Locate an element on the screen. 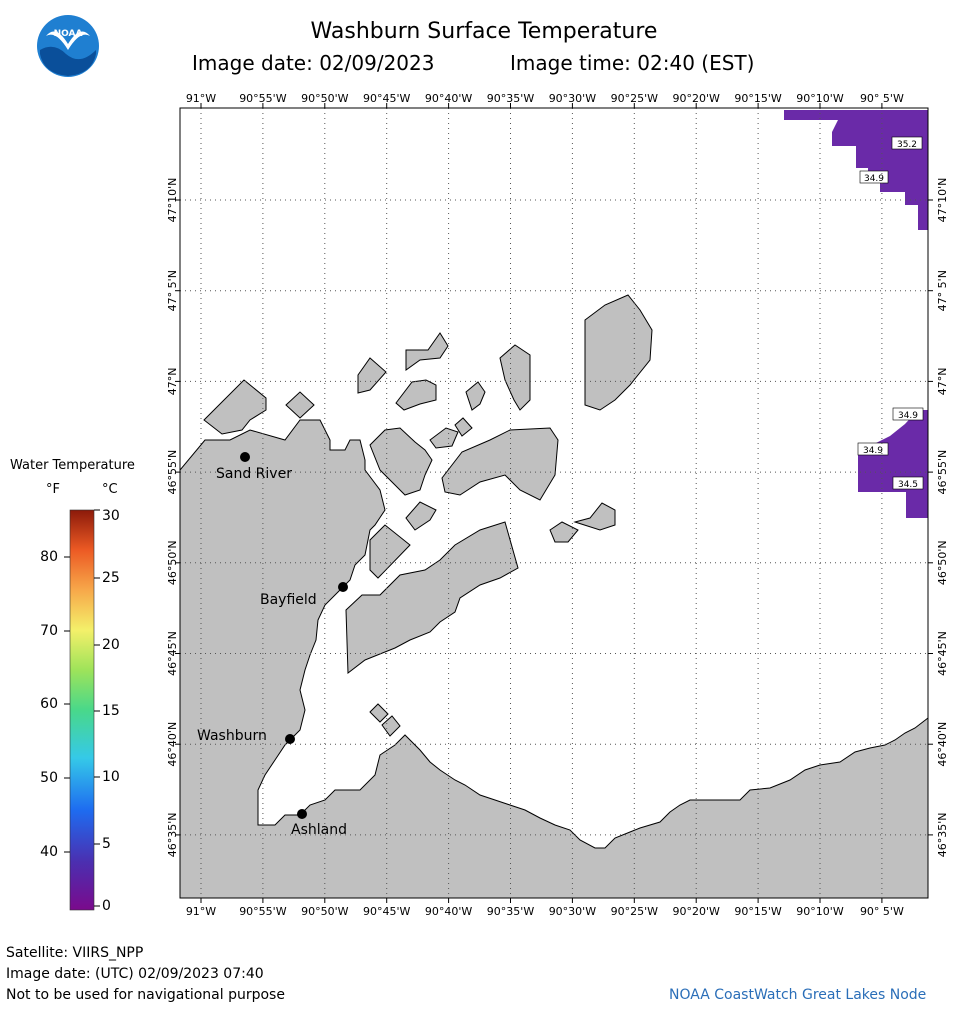 The width and height of the screenshot is (968, 1010). lon-label-bottom: 90°25'W is located at coordinates (635, 911).